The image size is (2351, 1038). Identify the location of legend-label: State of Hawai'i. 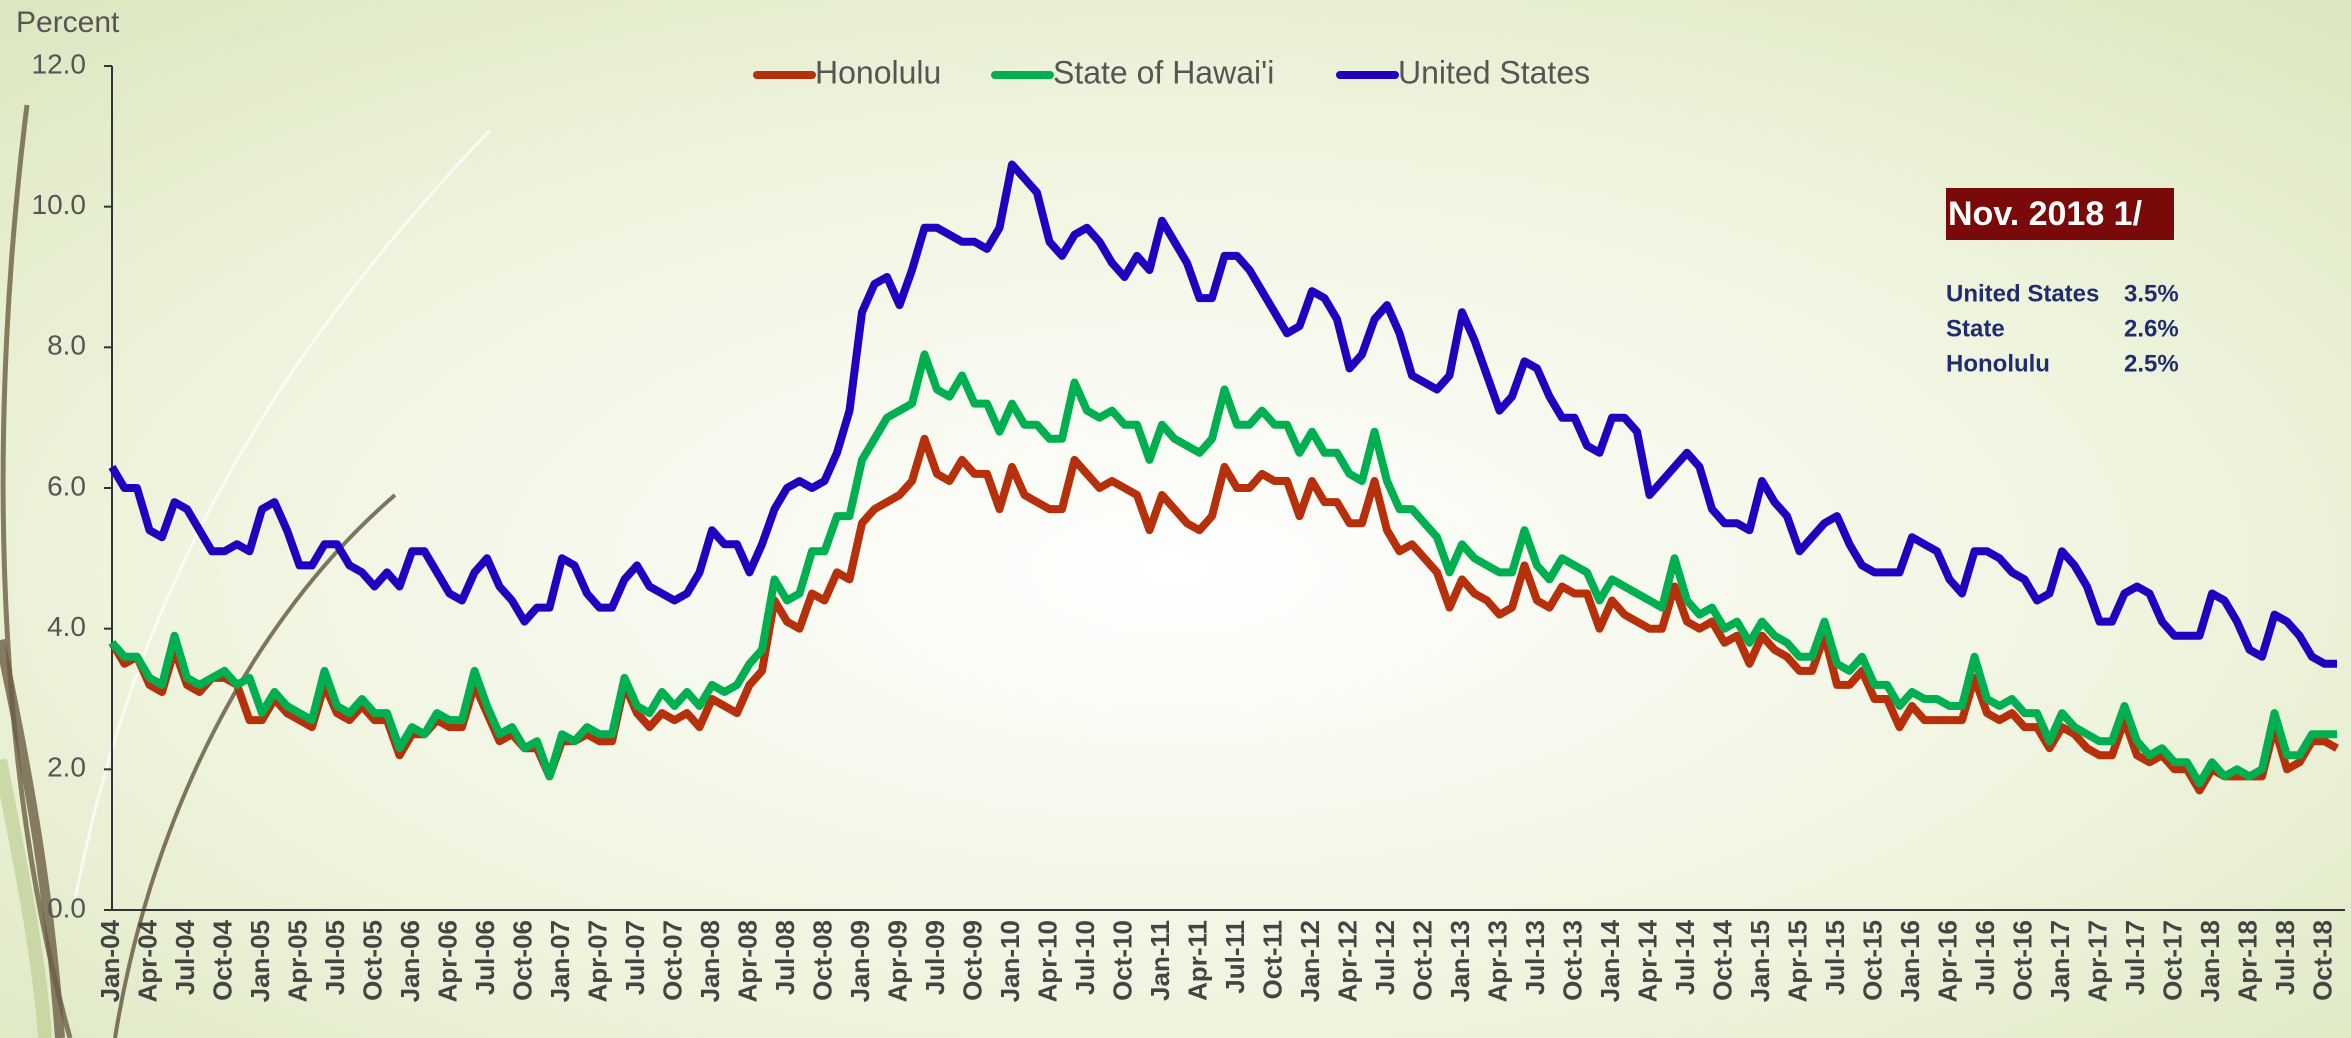
(1163, 72).